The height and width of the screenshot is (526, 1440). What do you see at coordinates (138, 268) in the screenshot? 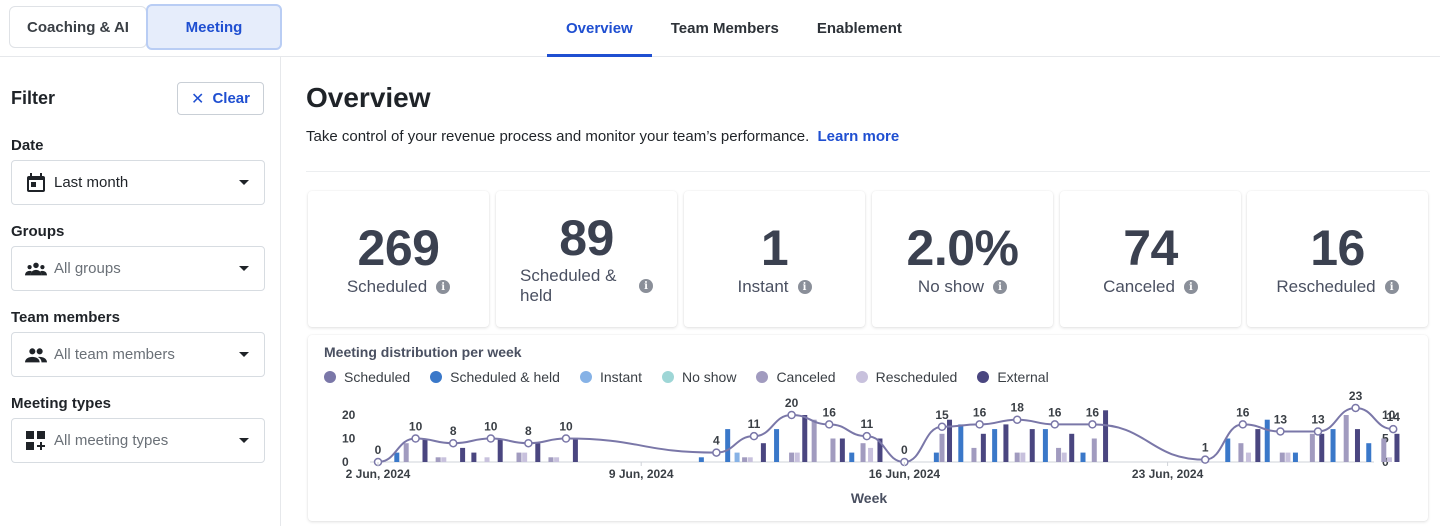
I see `groups-select: All groups` at bounding box center [138, 268].